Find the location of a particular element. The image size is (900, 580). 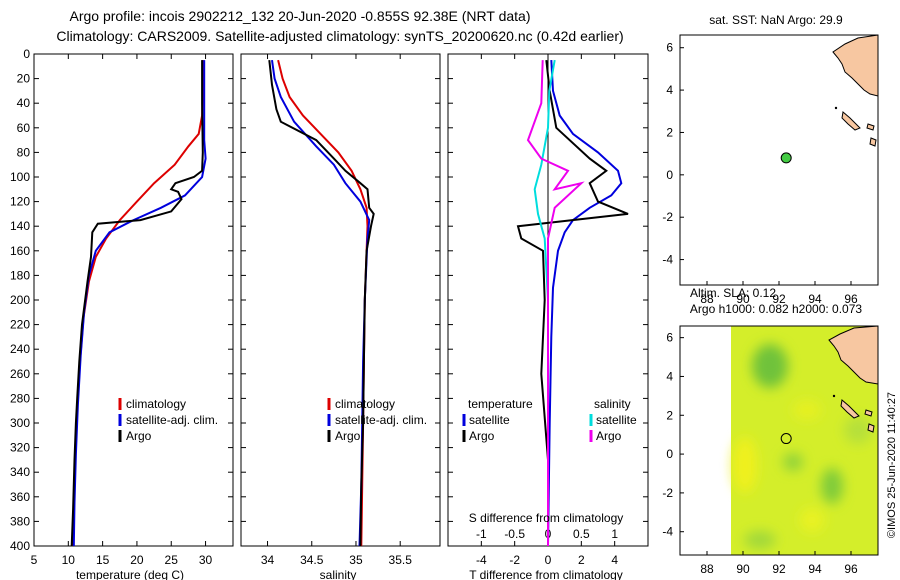

sla-map-title-line1: Altim. SLA: 0.12 is located at coordinates (733, 293).